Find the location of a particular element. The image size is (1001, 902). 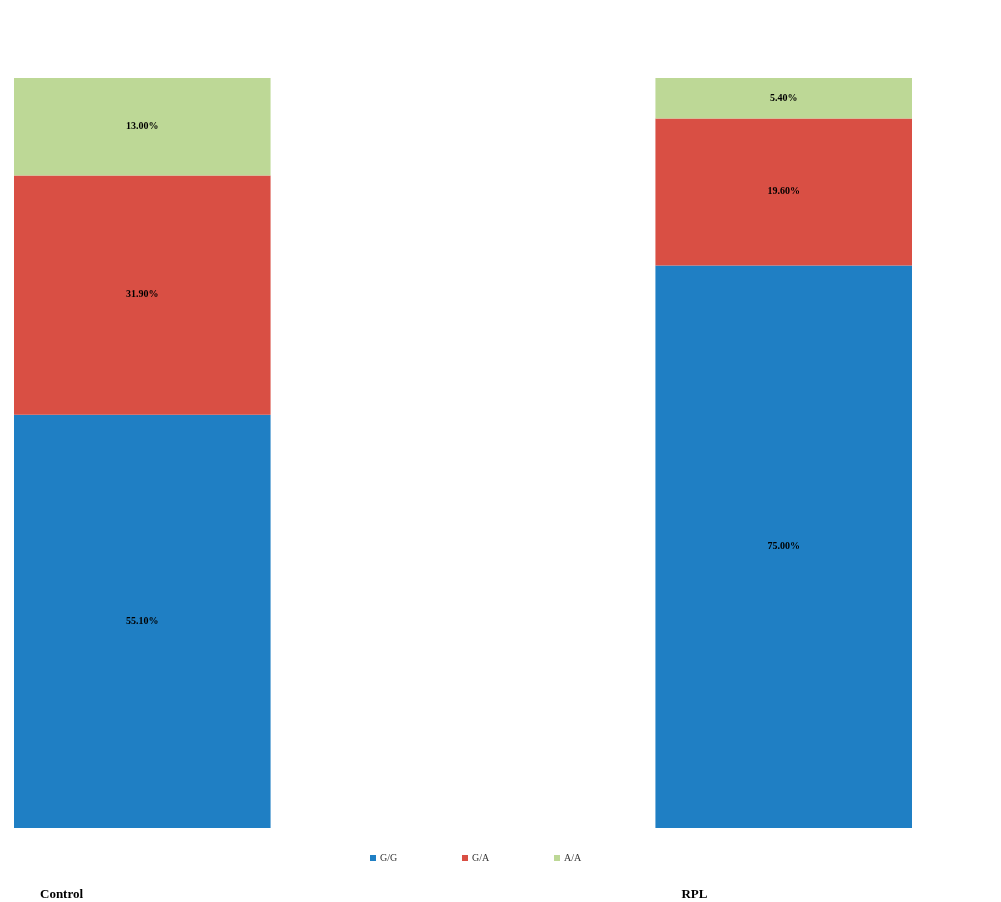

data-label: 5.40% is located at coordinates (783, 97).